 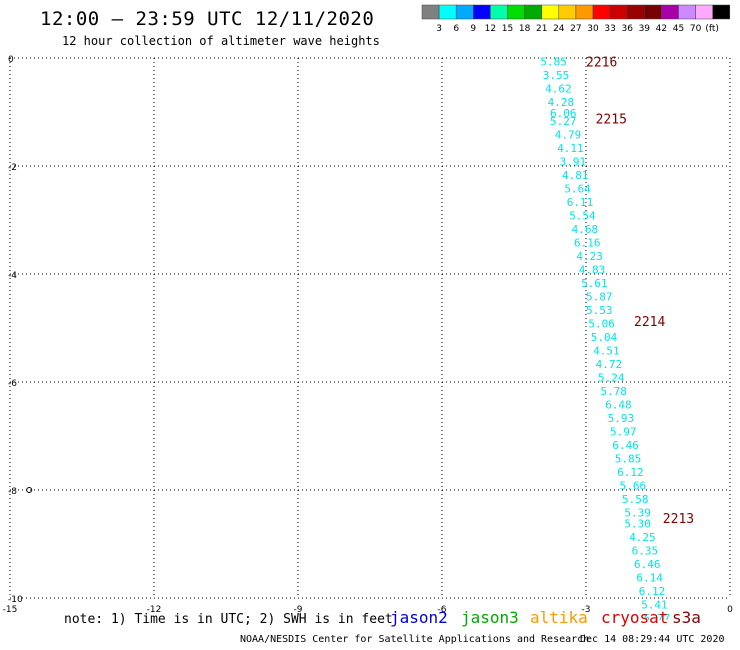 What do you see at coordinates (635, 617) in the screenshot?
I see `satellite-cryosat: cryosat` at bounding box center [635, 617].